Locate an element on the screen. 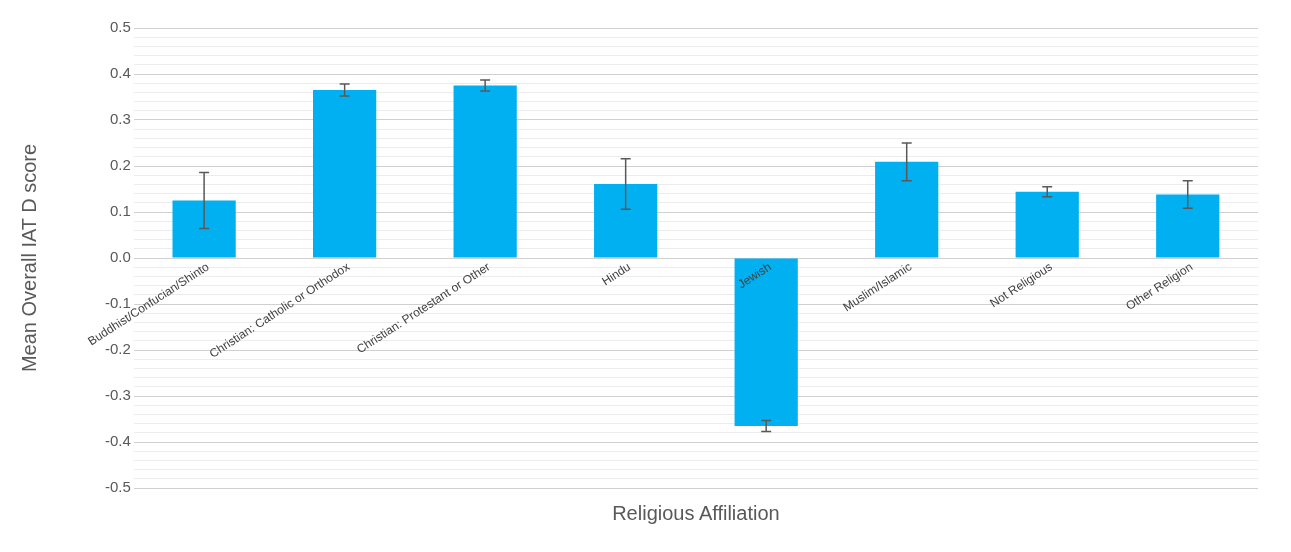  y-tick-label: 0.1 is located at coordinates (120, 211).